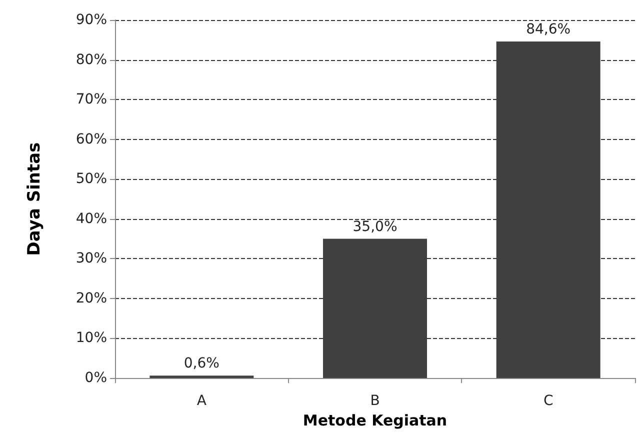 The image size is (639, 448). What do you see at coordinates (91, 338) in the screenshot?
I see `y-tick-label: 10%` at bounding box center [91, 338].